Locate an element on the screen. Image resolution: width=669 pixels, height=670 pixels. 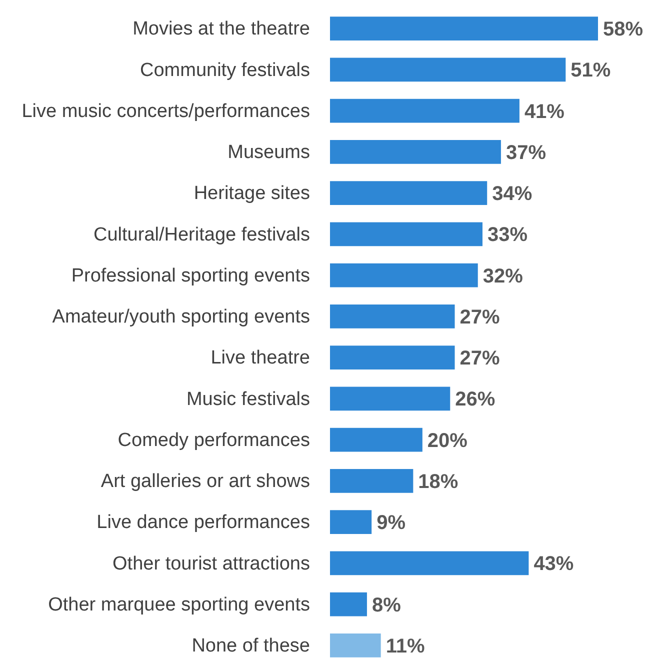
y-tick-label: Other tourist attractions is located at coordinates (211, 563).